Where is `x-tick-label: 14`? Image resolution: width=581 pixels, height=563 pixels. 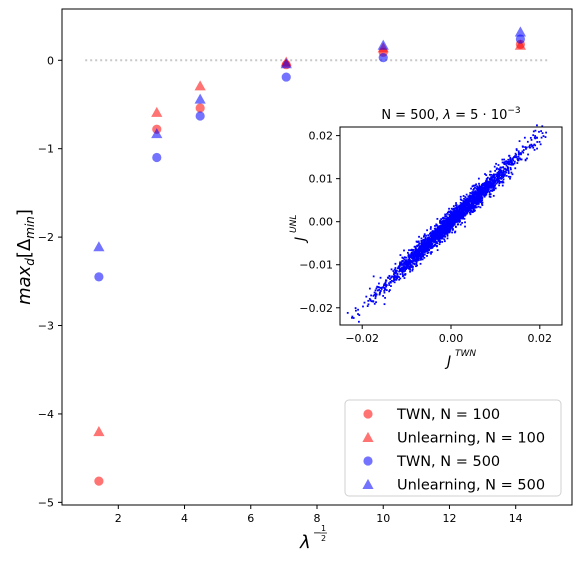 x-tick-label: 14 is located at coordinates (516, 518).